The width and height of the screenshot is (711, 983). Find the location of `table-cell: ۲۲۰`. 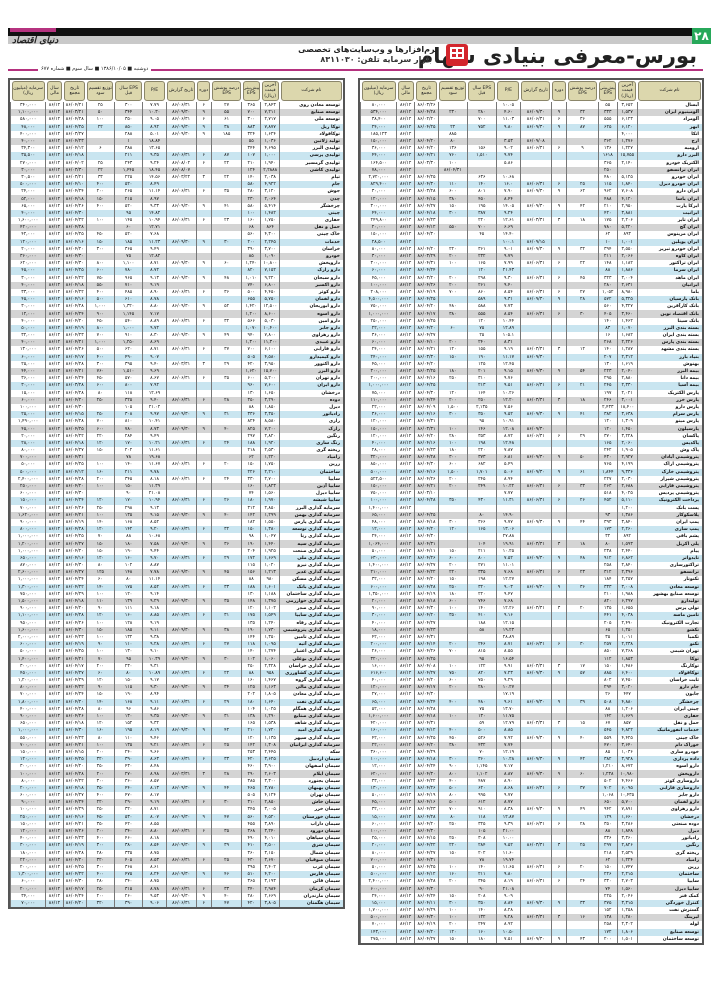

table-cell: ۲۲۰ is located at coordinates (452, 249).